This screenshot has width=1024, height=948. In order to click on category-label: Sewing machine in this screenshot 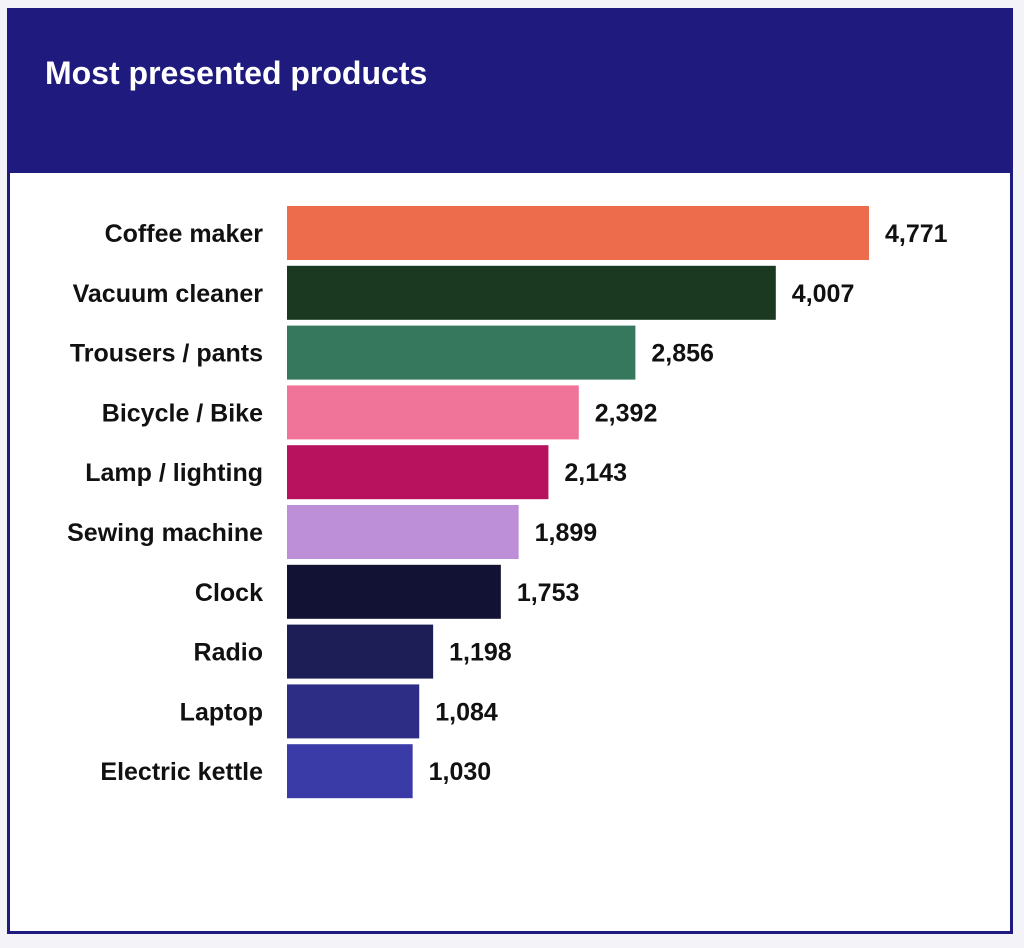, I will do `click(165, 533)`.